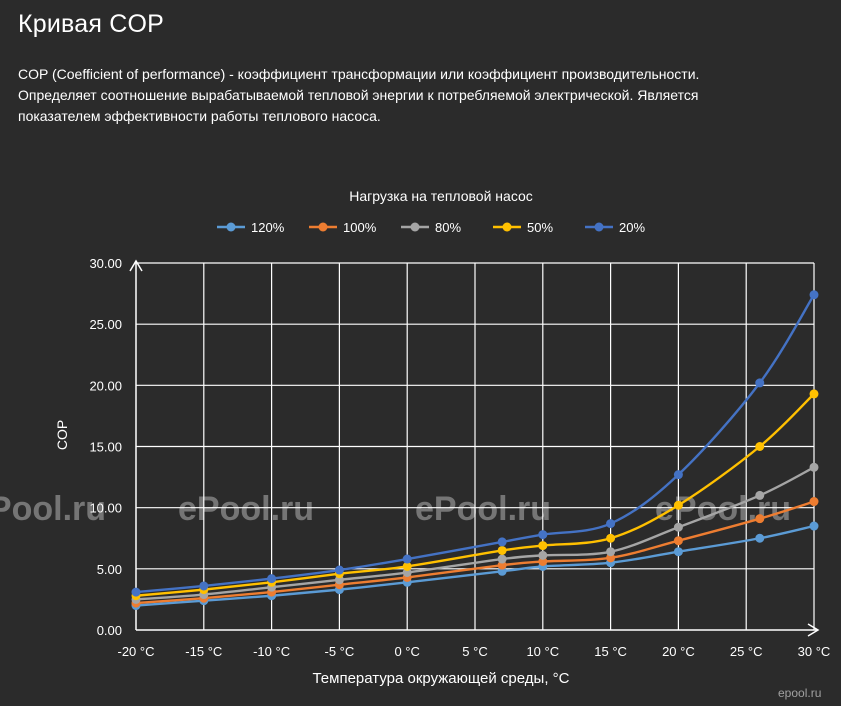  I want to click on y-tick-label: 5.00, so click(109, 569).